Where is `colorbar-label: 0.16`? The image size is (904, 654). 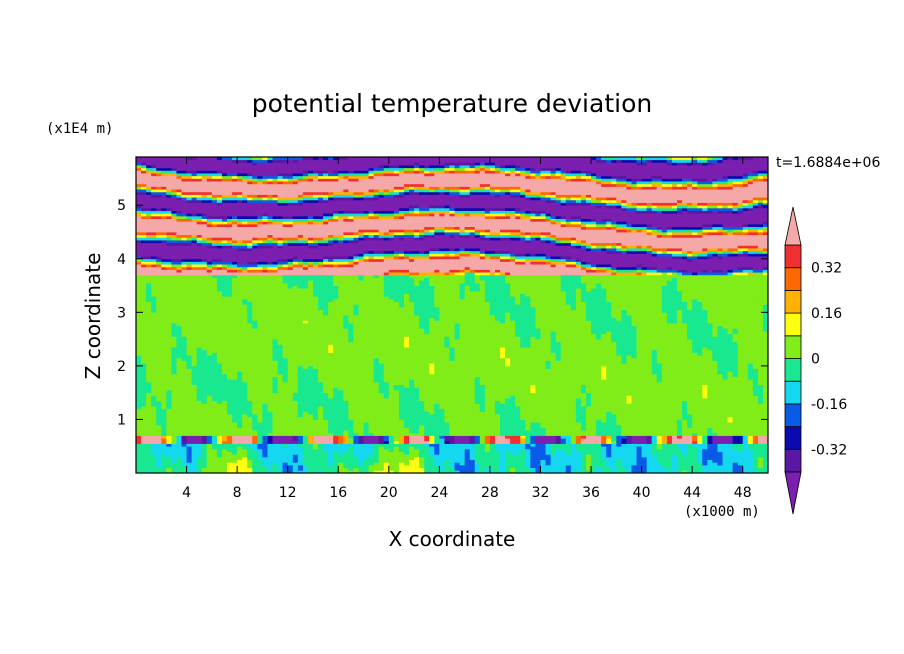 colorbar-label: 0.16 is located at coordinates (826, 314).